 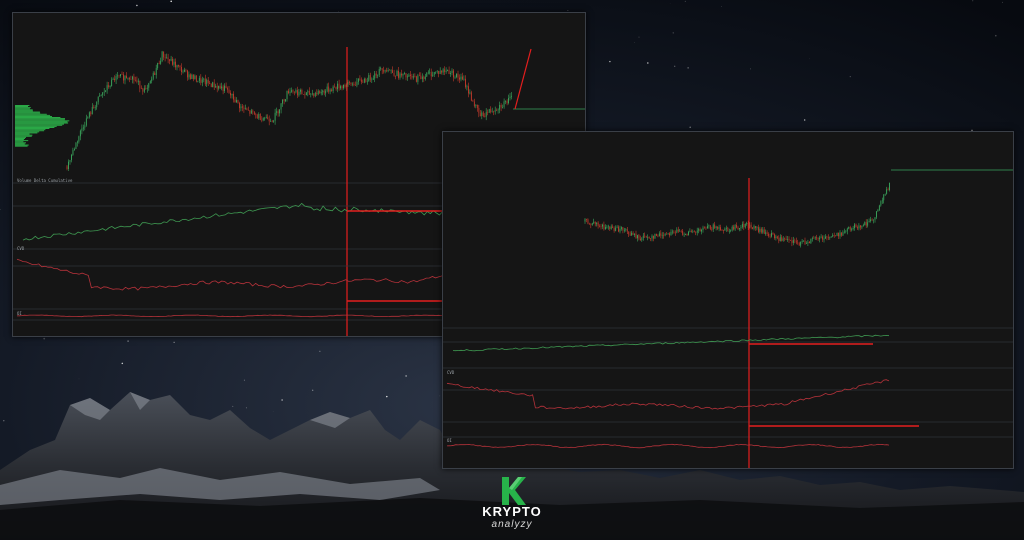 What do you see at coordinates (21, 248) in the screenshot?
I see `left-pane2-title: CVD` at bounding box center [21, 248].